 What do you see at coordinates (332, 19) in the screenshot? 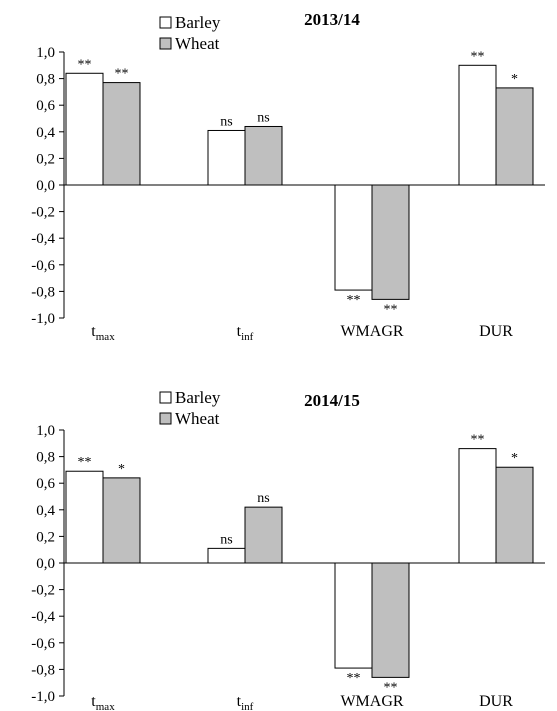
I see `chart-title: 2013/14` at bounding box center [332, 19].